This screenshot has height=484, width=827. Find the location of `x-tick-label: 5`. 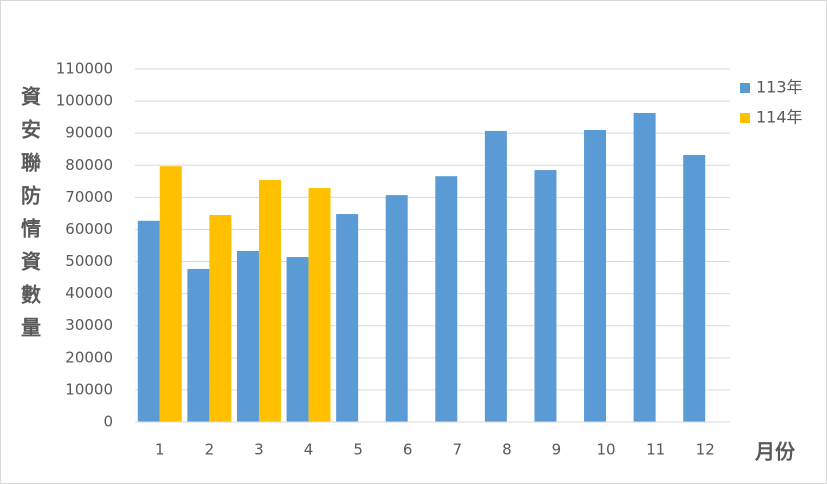

x-tick-label: 5 is located at coordinates (358, 450).